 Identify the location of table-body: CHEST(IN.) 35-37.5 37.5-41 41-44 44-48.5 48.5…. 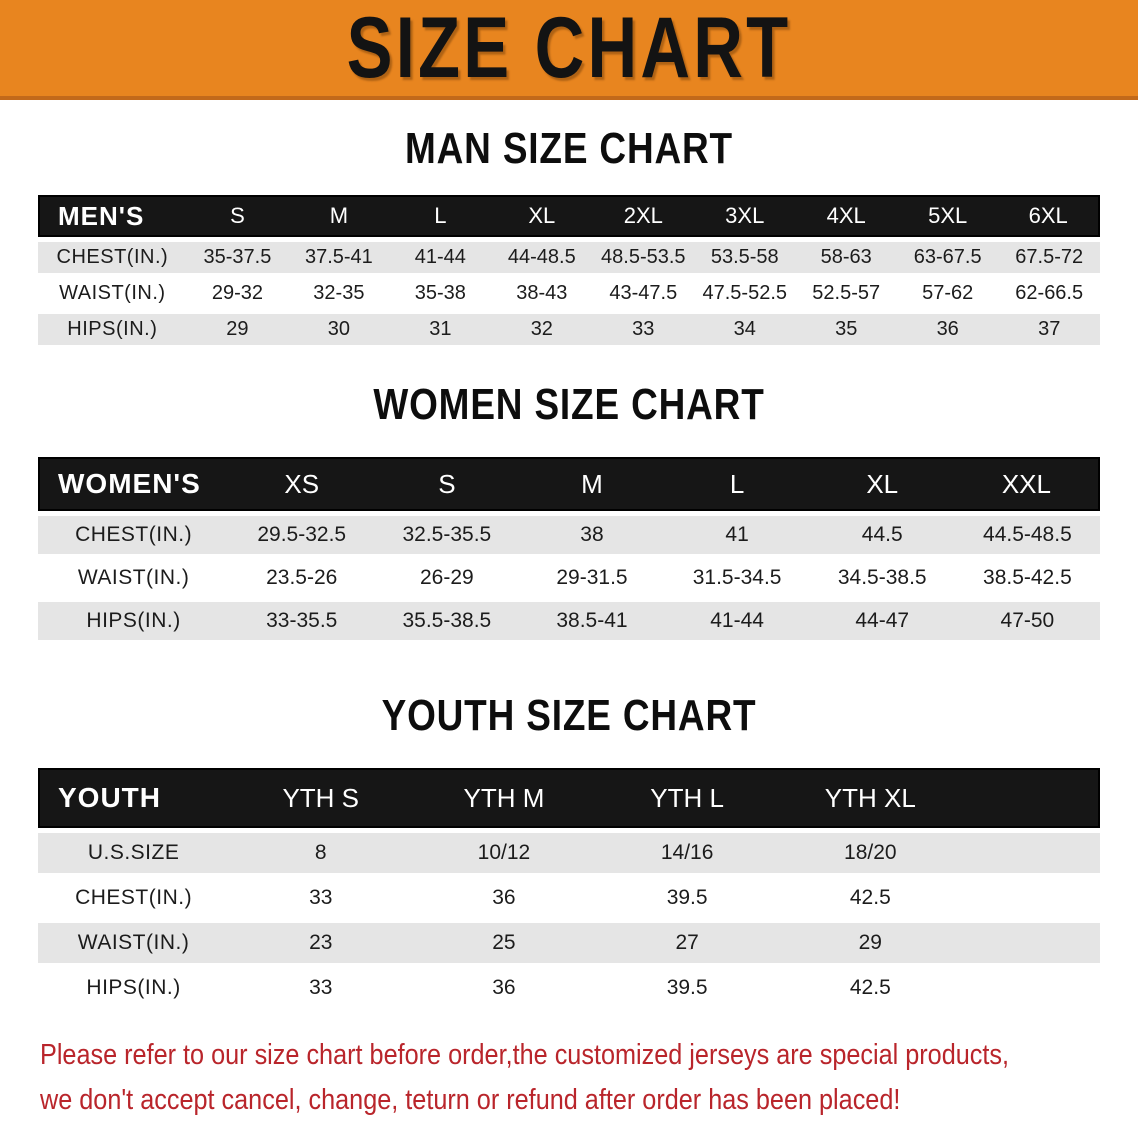
(569, 293).